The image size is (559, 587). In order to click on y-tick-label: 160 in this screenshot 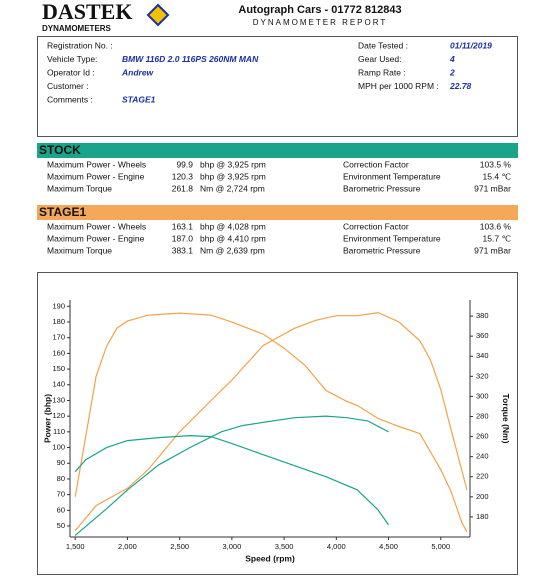, I will do `click(58, 352)`.